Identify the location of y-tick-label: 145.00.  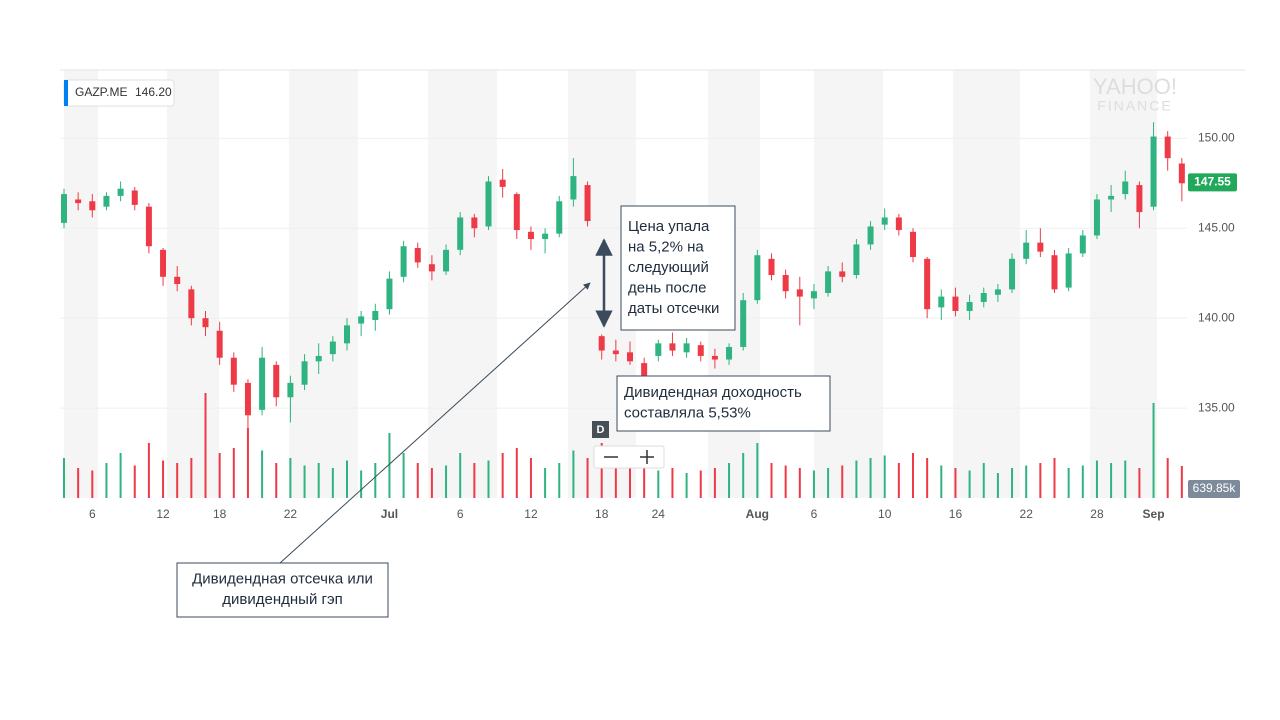
(1216, 227).